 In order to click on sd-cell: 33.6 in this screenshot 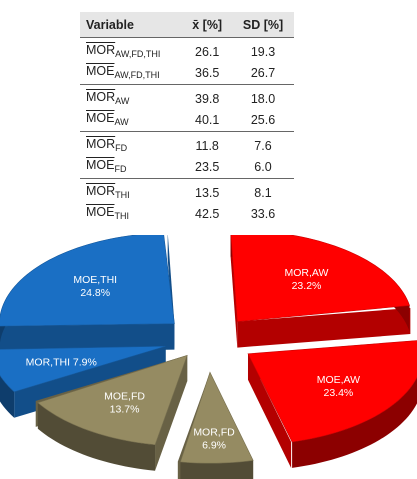, I will do `click(263, 214)`.